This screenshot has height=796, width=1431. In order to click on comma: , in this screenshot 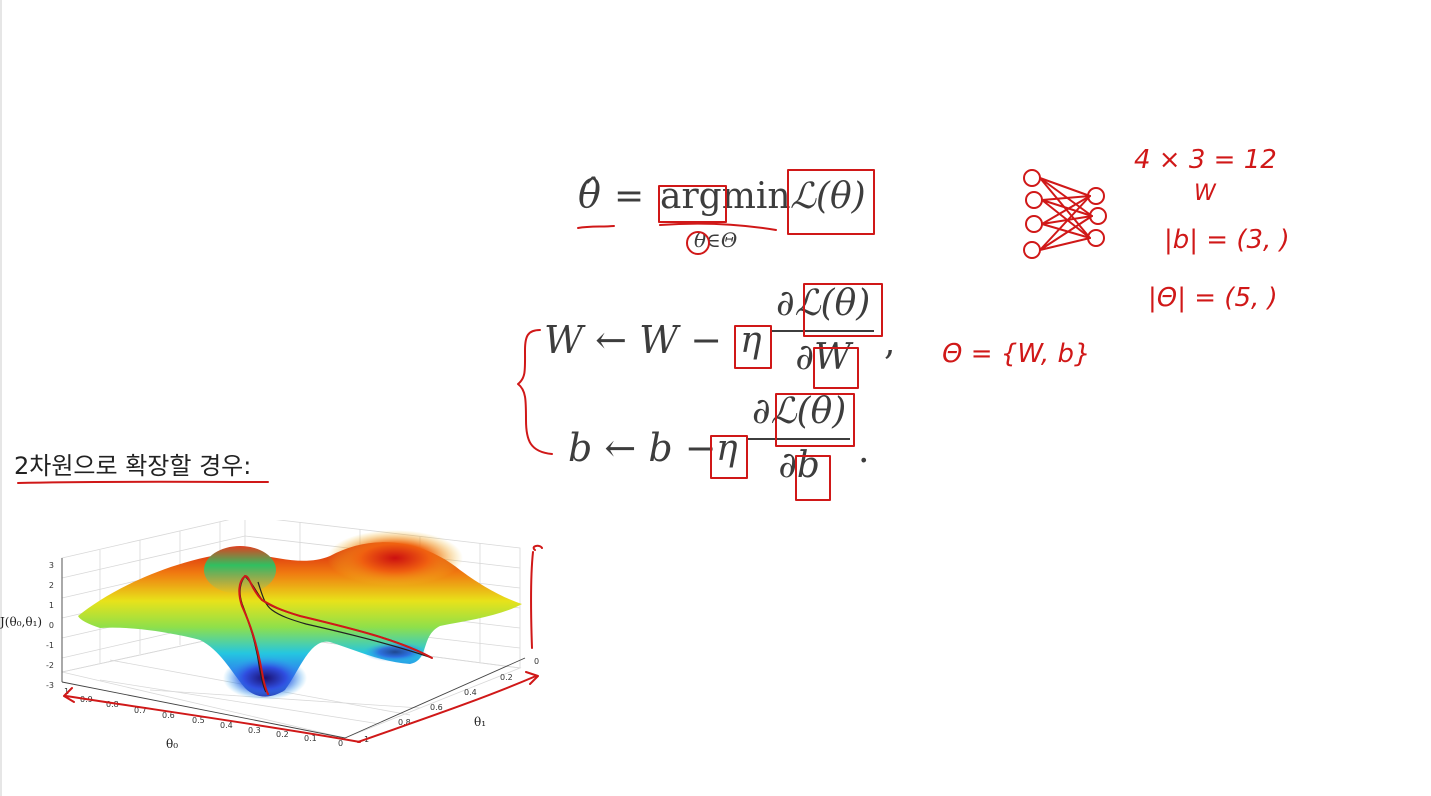, I will do `click(890, 342)`.